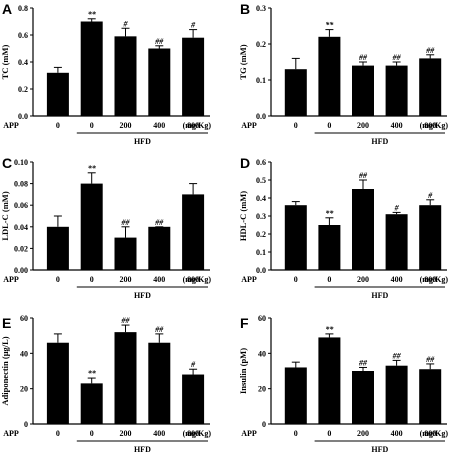 The width and height of the screenshot is (474, 462). I want to click on panel-letter: E, so click(6, 323).